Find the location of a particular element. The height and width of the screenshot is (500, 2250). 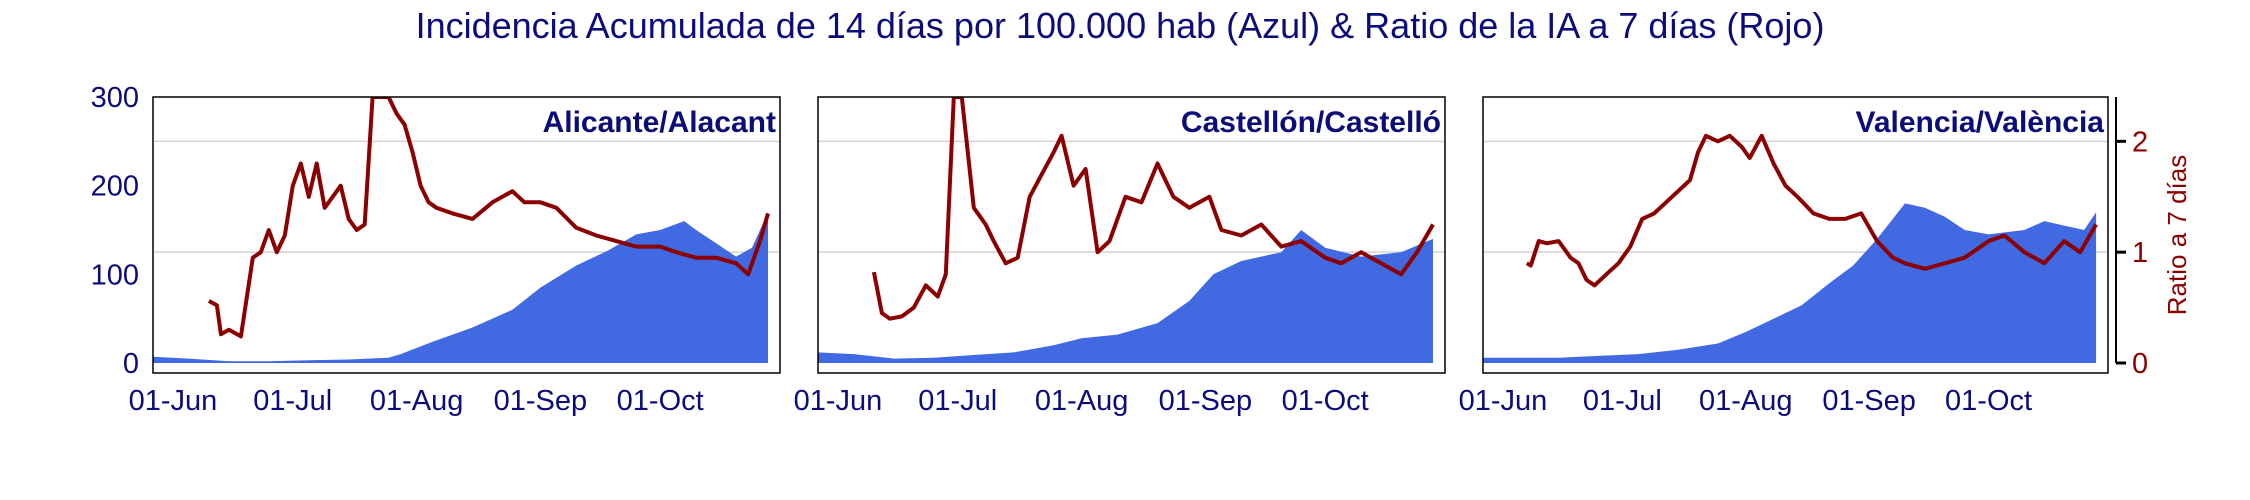

y-left-tick-label: 0 is located at coordinates (131, 364).